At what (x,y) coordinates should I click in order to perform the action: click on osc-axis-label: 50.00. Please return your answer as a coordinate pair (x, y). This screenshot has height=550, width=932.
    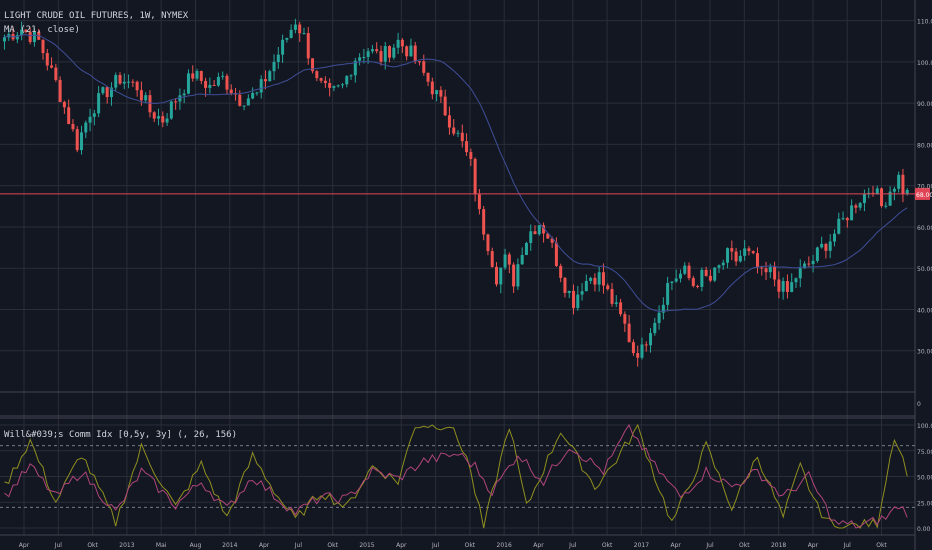
    Looking at the image, I should click on (924, 478).